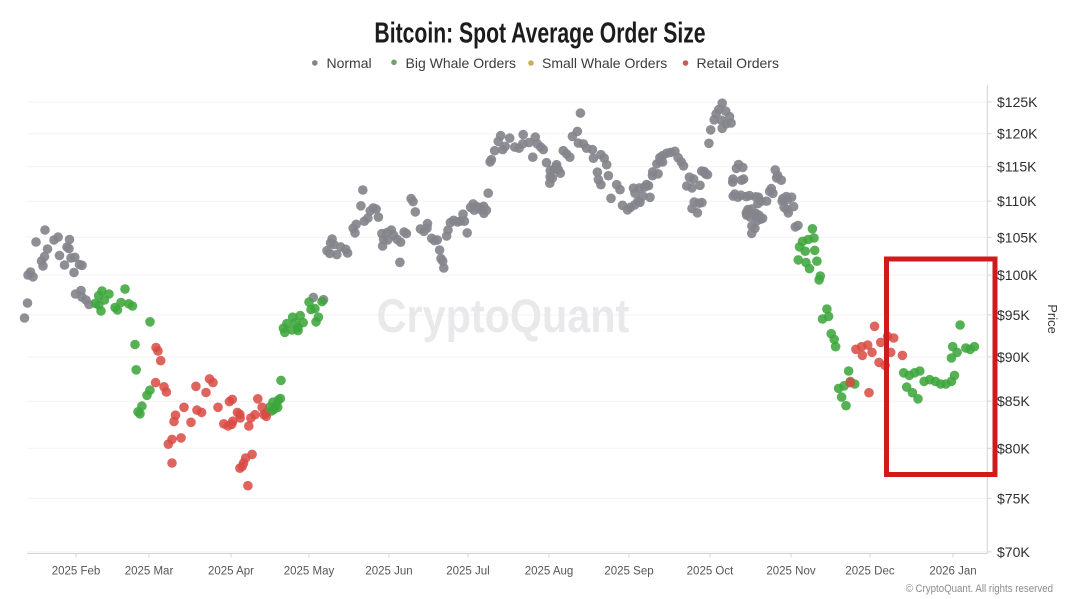 This screenshot has width=1080, height=599. What do you see at coordinates (349, 63) in the screenshot?
I see `svg-text: Normal` at bounding box center [349, 63].